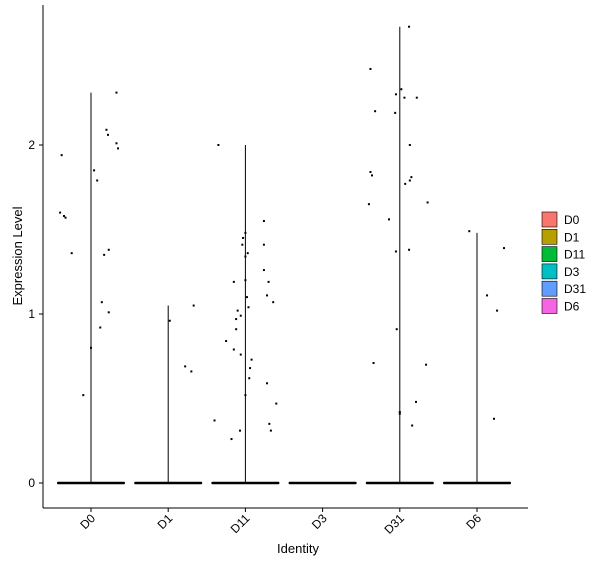 This screenshot has width=600, height=568. Describe the element at coordinates (31, 483) in the screenshot. I see `y-tick-label: 0` at that location.